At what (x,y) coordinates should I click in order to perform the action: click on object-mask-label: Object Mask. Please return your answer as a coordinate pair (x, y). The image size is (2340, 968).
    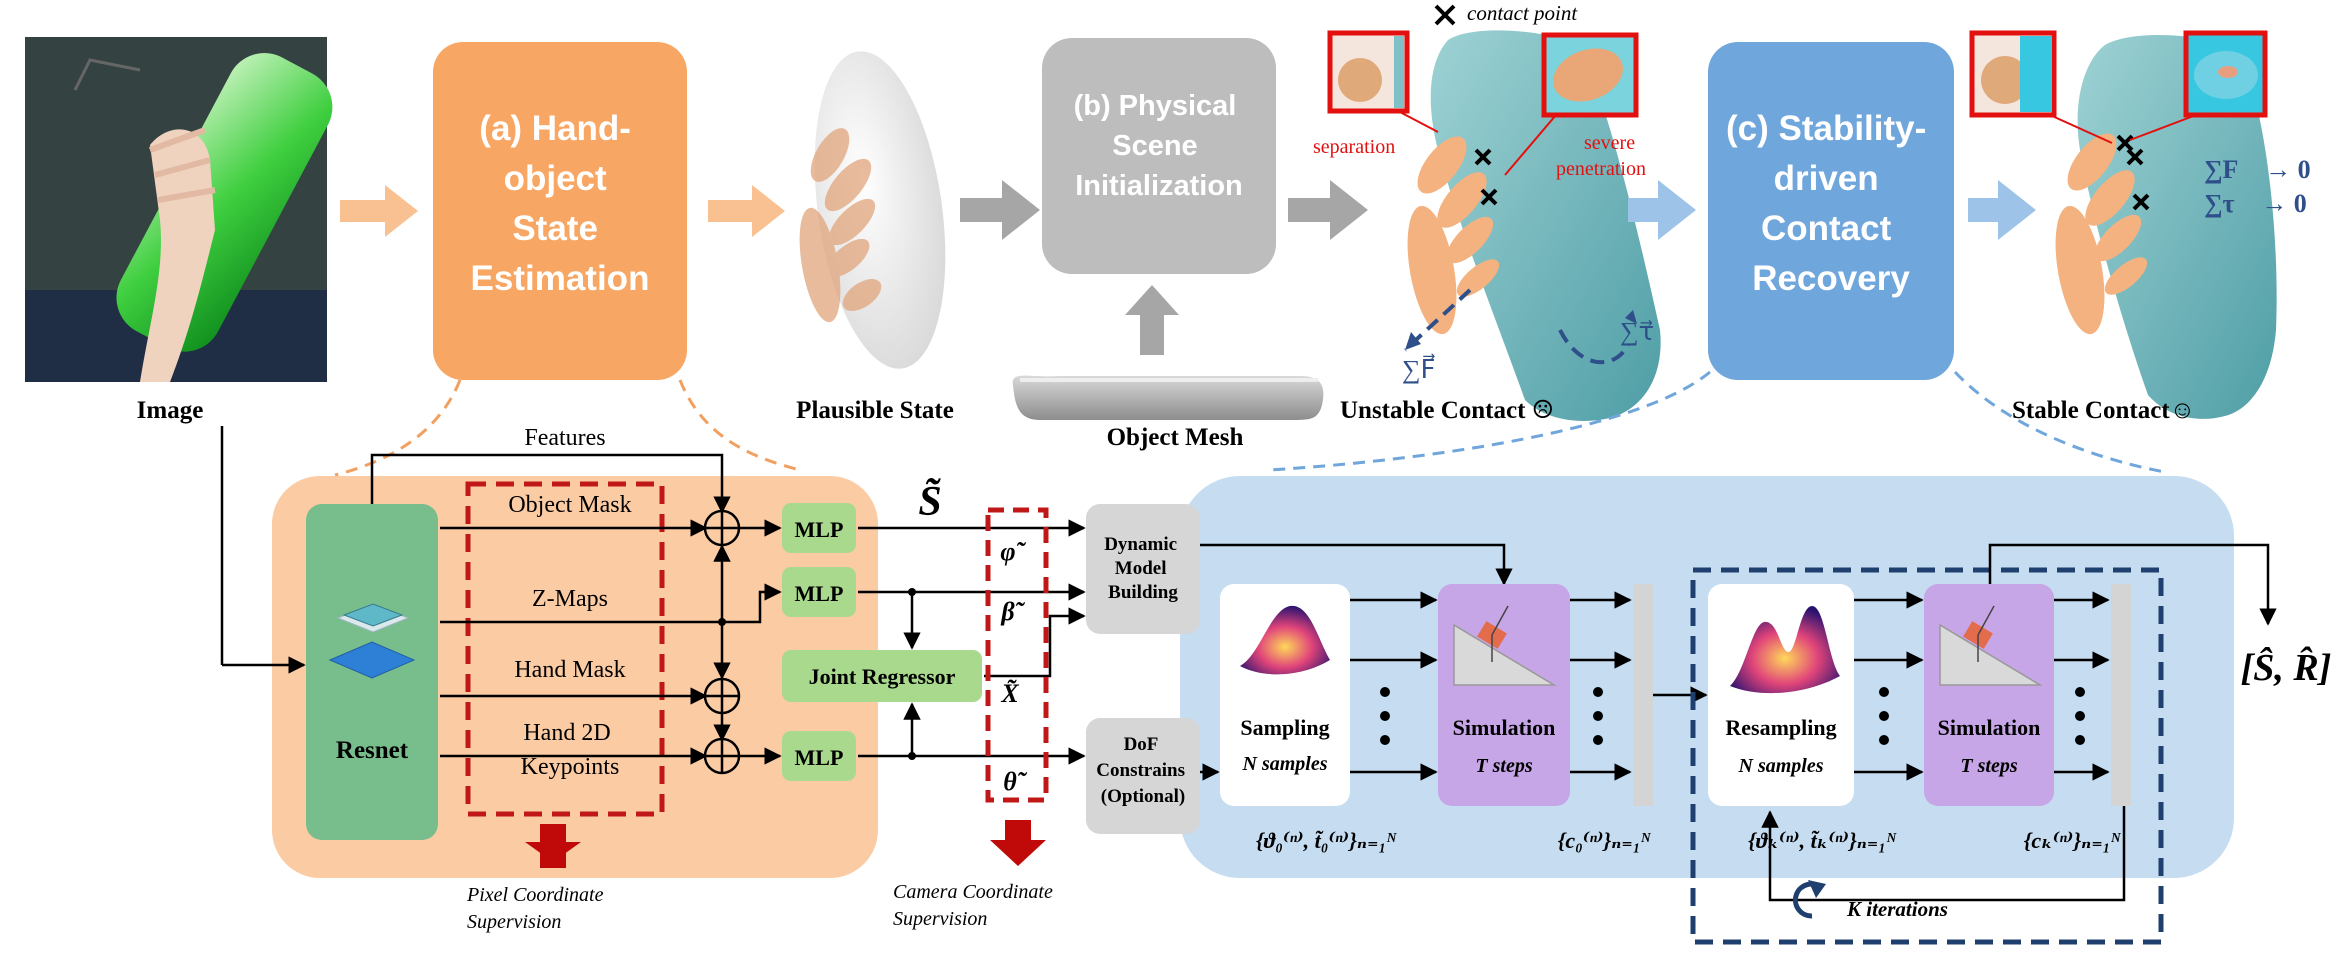
    Looking at the image, I should click on (569, 505).